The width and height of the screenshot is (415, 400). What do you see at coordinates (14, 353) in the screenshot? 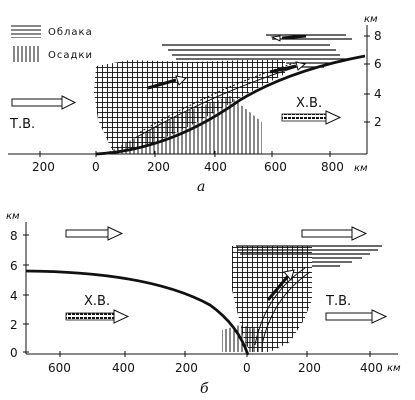
I see `diagram-b-y-tick: 0` at bounding box center [14, 353].